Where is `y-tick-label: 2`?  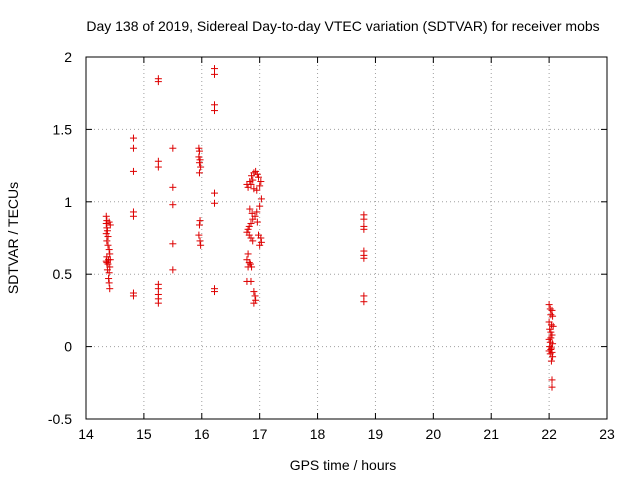 y-tick-label: 2 is located at coordinates (68, 57).